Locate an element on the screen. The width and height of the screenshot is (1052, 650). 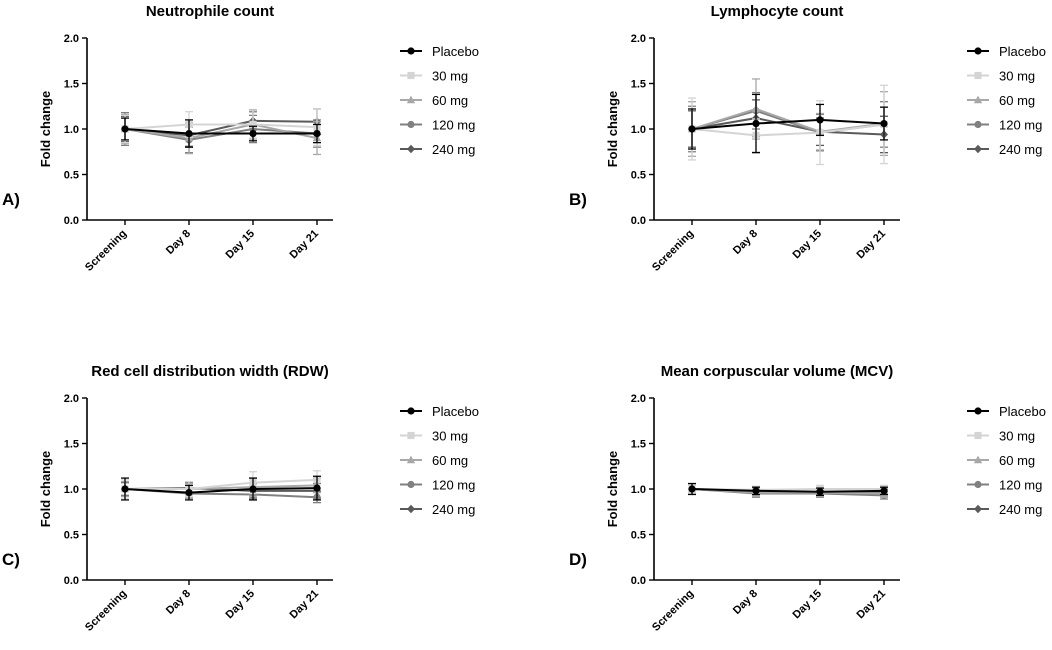
panel-label: A) is located at coordinates (11, 199).